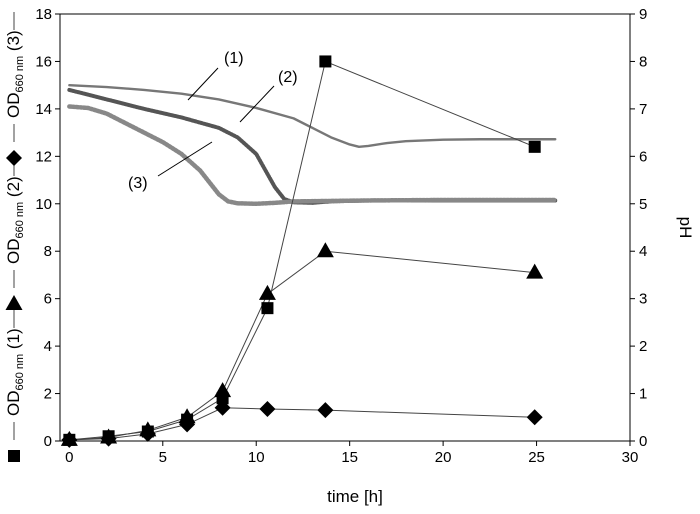  What do you see at coordinates (48, 251) in the screenshot?
I see `y-left-tick-label: 8` at bounding box center [48, 251].